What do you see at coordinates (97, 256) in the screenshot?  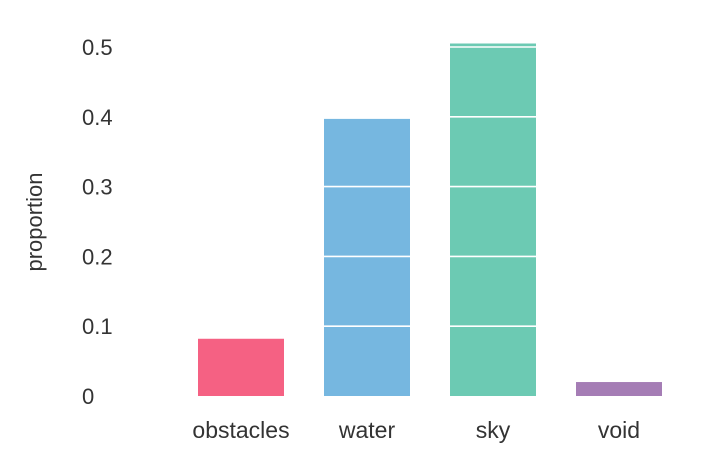 I see `y-tick-label: 0.2` at bounding box center [97, 256].